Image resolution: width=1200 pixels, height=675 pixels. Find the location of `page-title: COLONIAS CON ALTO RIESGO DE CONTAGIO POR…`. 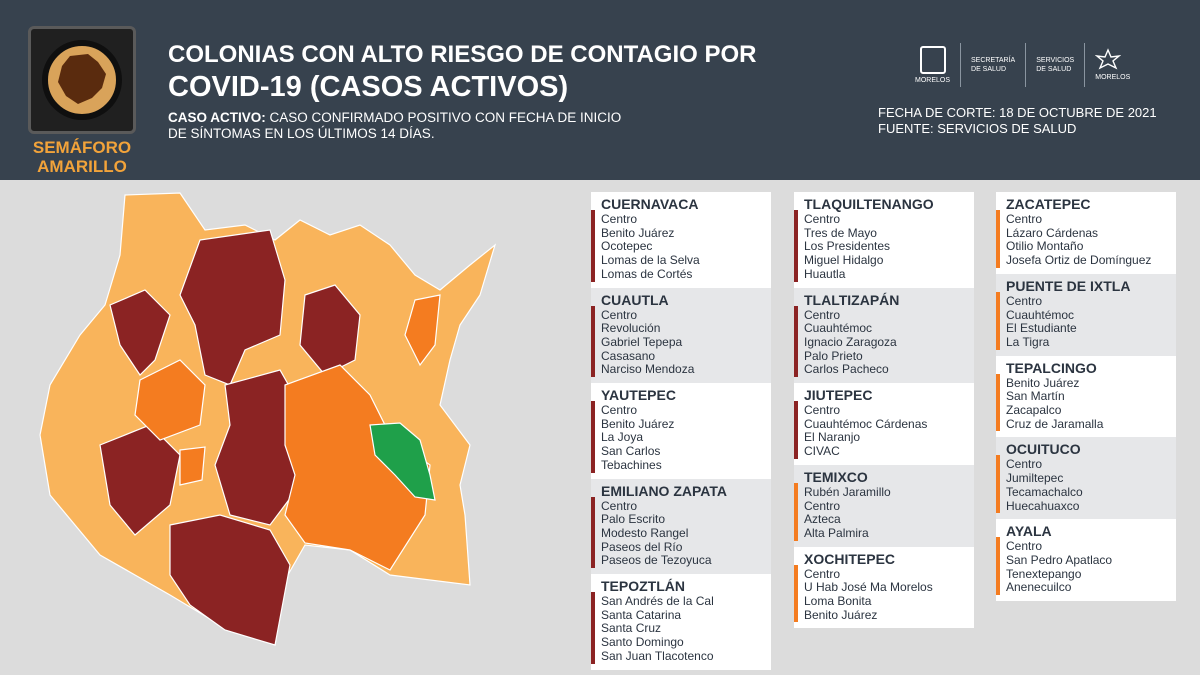

page-title: COLONIAS CON ALTO RIESGO DE CONTAGIO POR… is located at coordinates (508, 72).